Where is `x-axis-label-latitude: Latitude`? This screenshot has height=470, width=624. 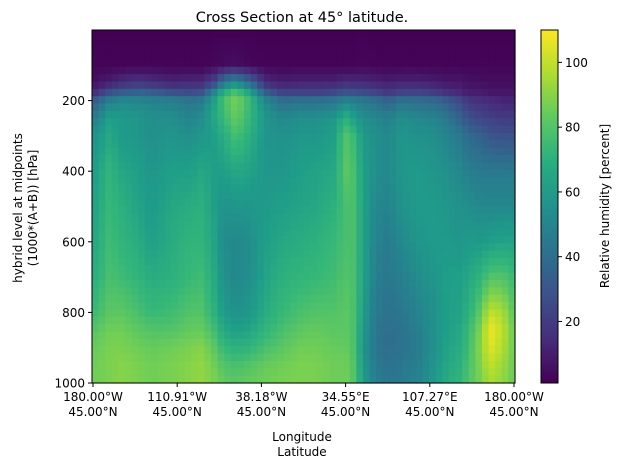
x-axis-label-latitude: Latitude is located at coordinates (301, 452).